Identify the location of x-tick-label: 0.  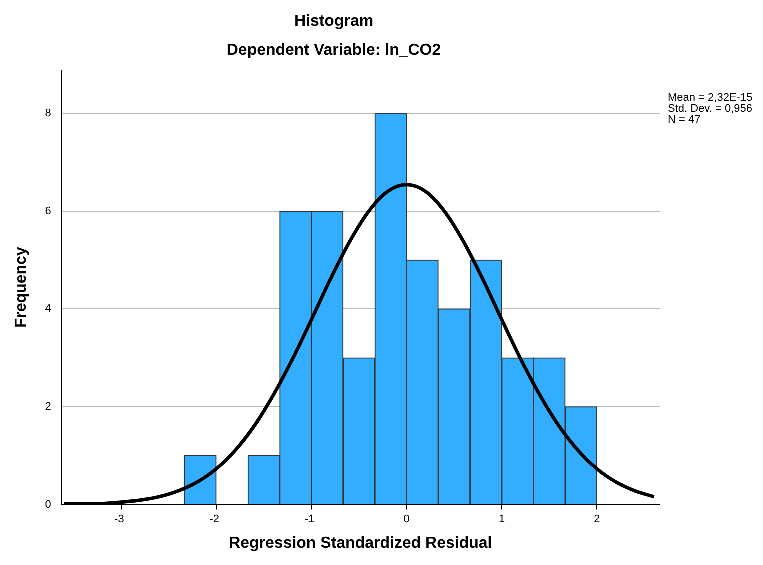
(407, 519).